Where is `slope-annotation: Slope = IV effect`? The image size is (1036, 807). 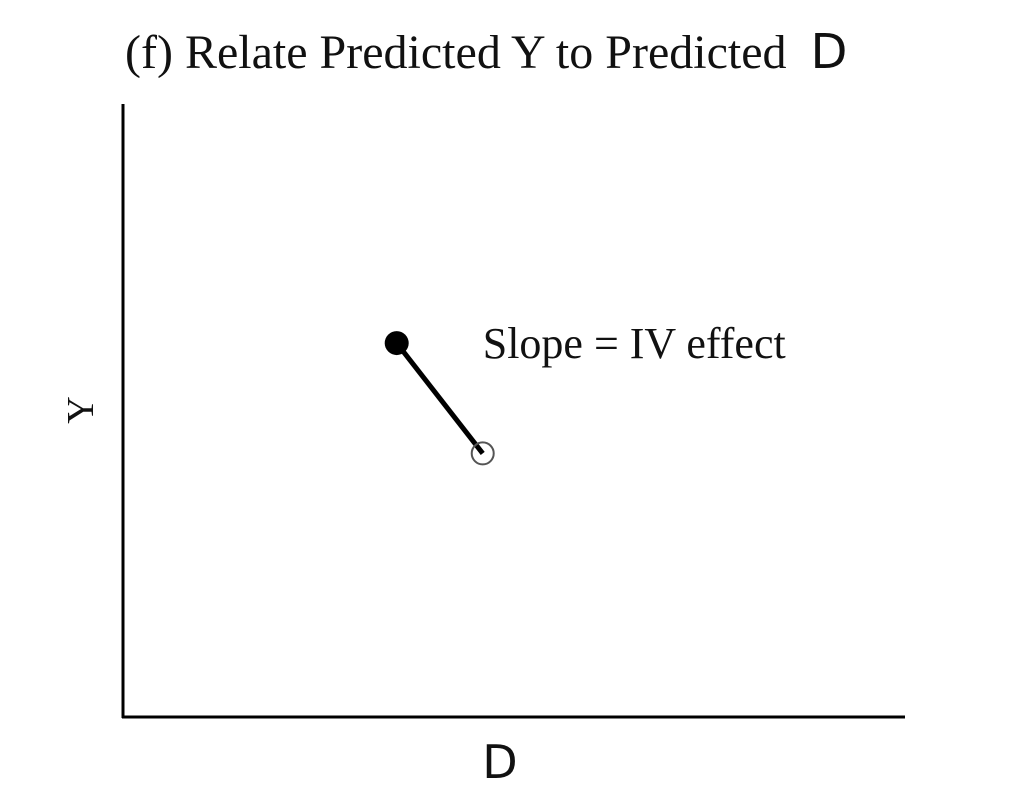
slope-annotation: Slope = IV effect is located at coordinates (634, 343).